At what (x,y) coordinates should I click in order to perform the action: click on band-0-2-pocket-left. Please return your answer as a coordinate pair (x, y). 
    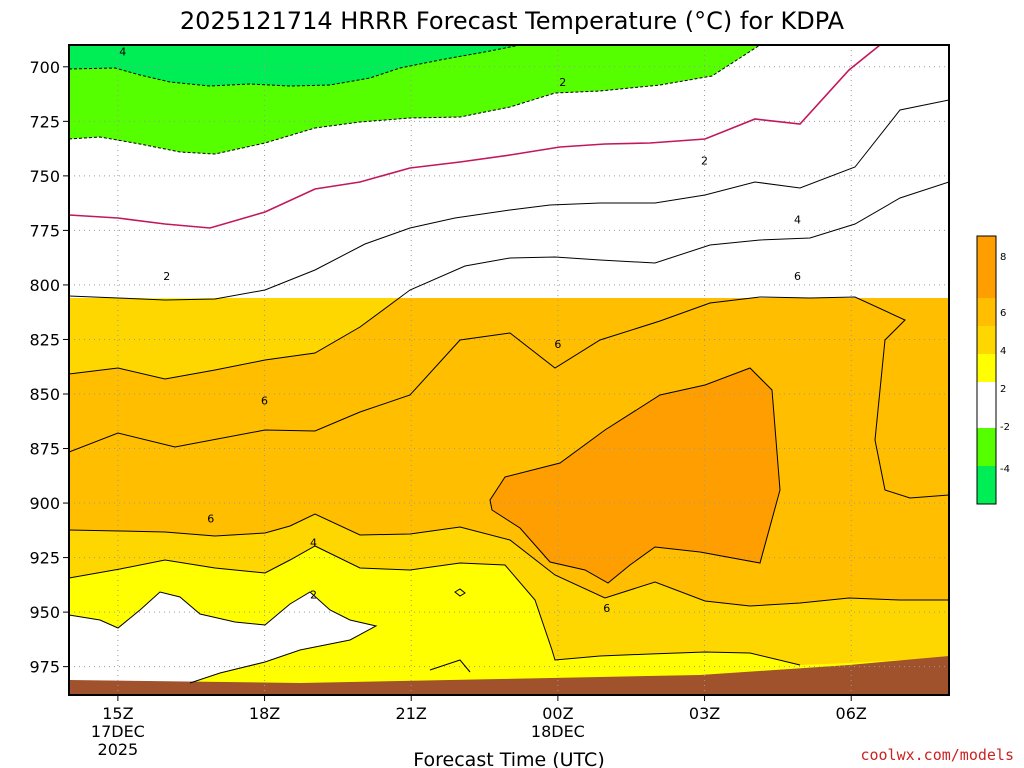
    Looking at the image, I should click on (222, 637).